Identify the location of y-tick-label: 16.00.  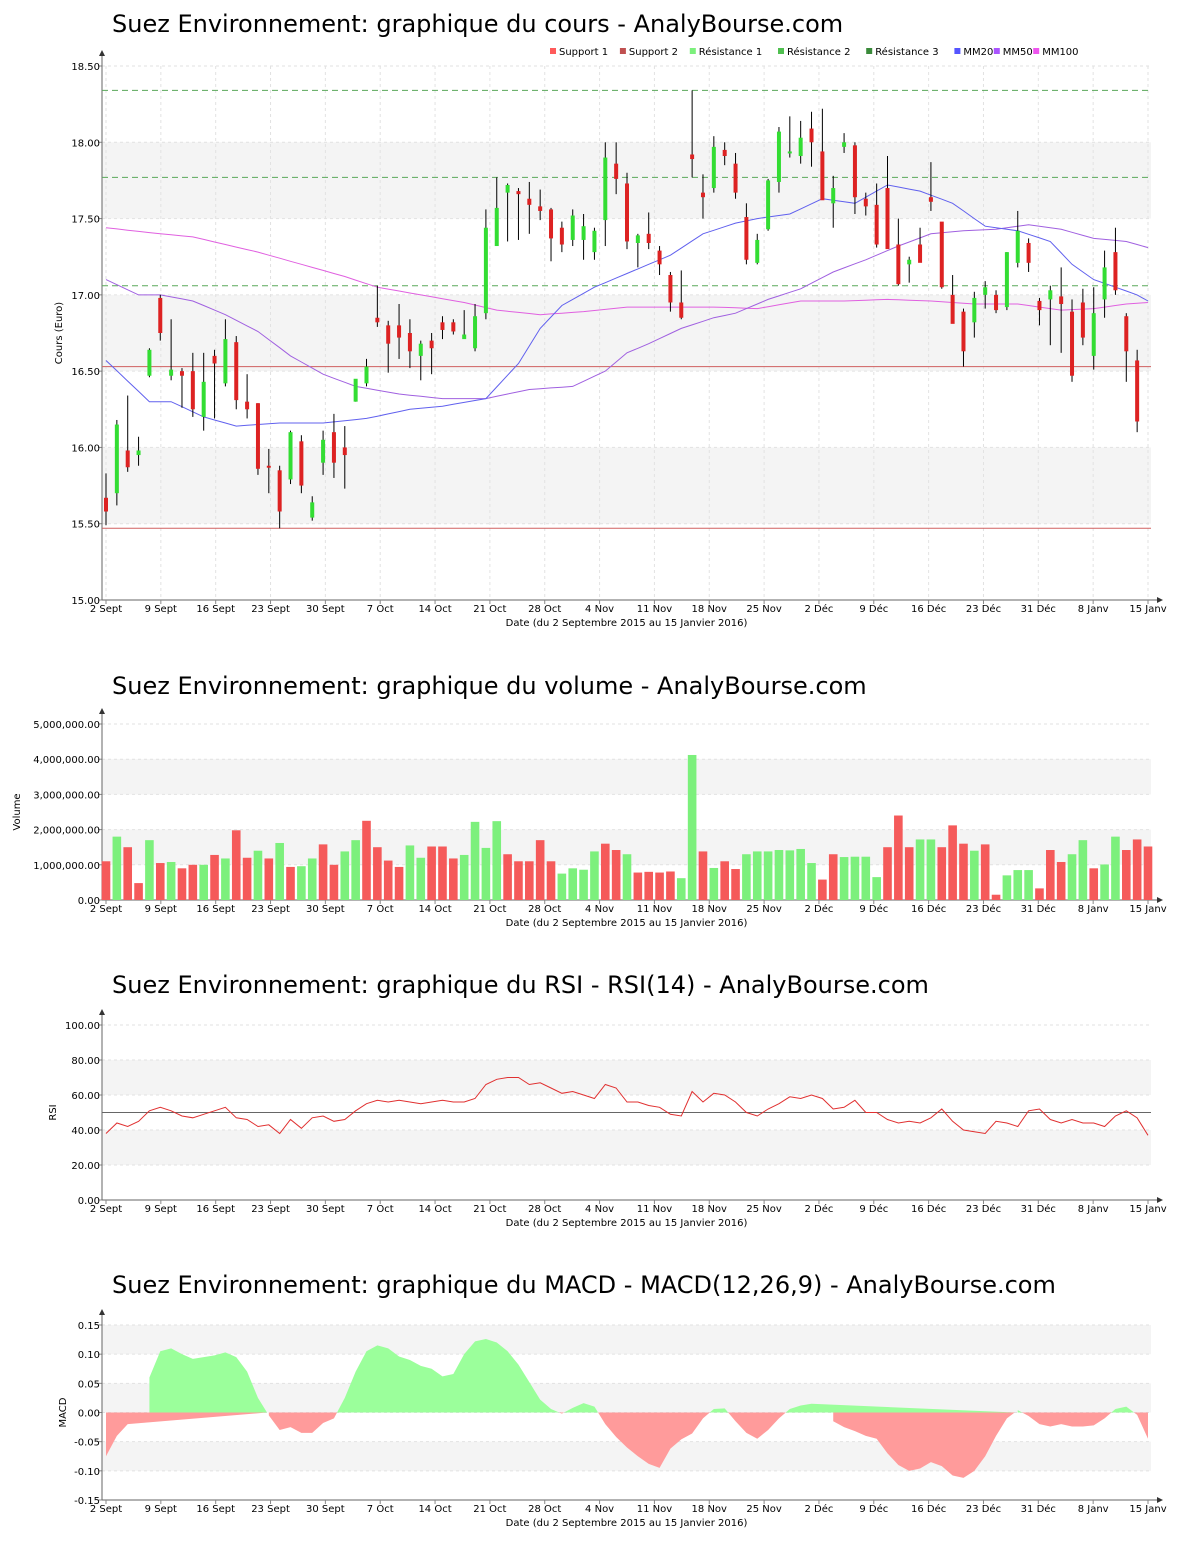
(85, 448).